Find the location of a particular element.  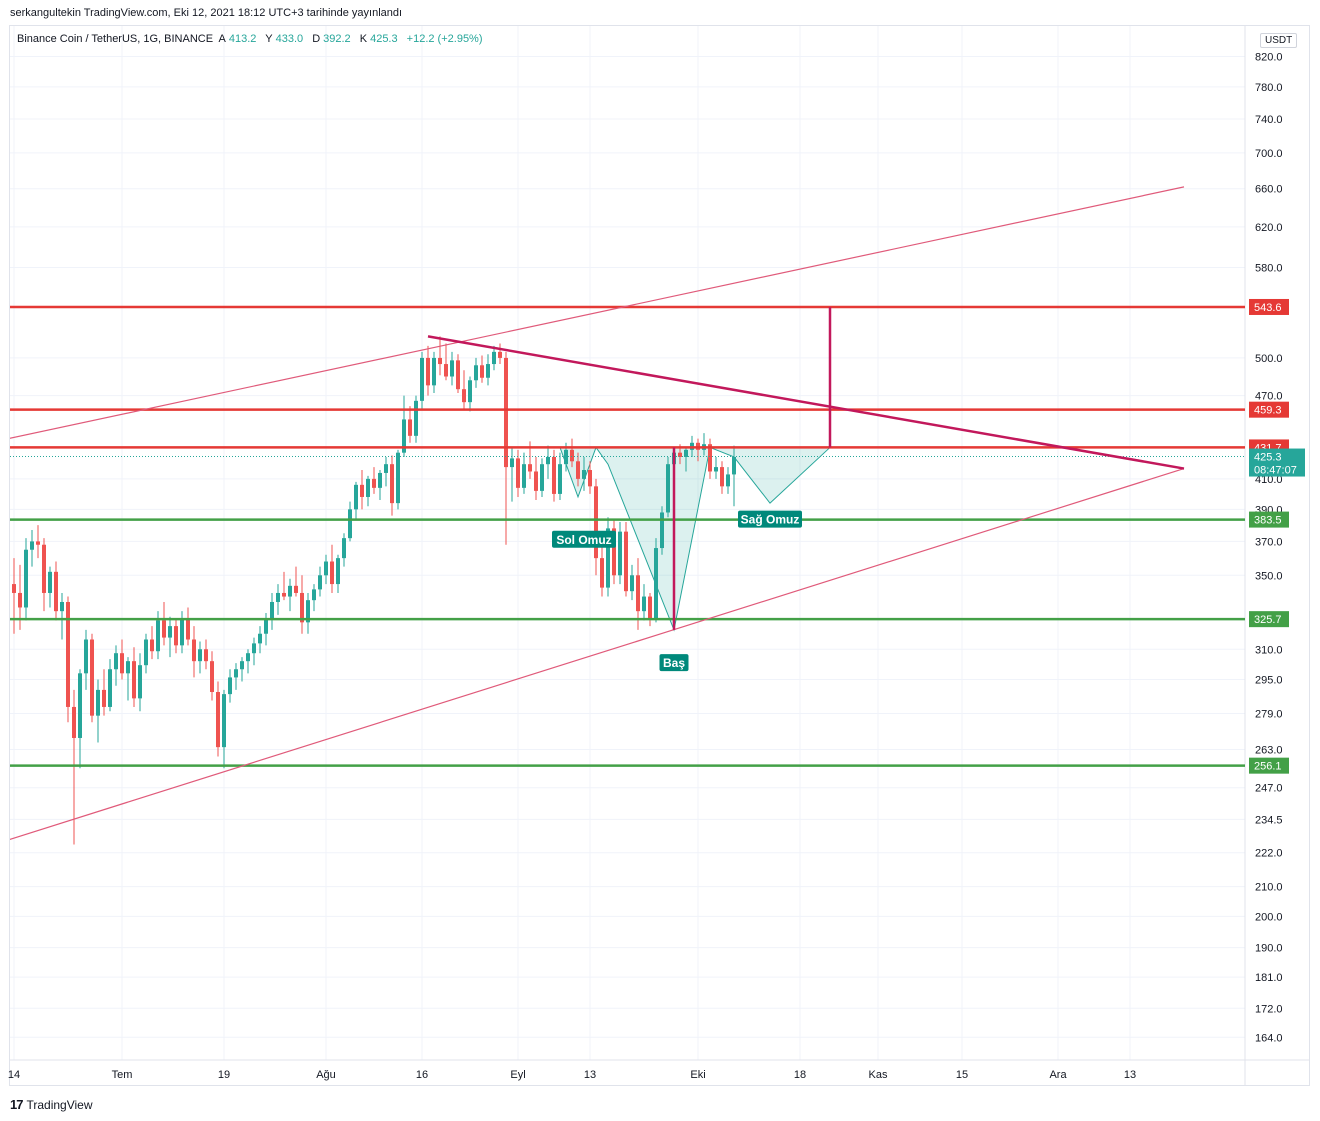

y-tick-label: 350.0 is located at coordinates (1269, 576).